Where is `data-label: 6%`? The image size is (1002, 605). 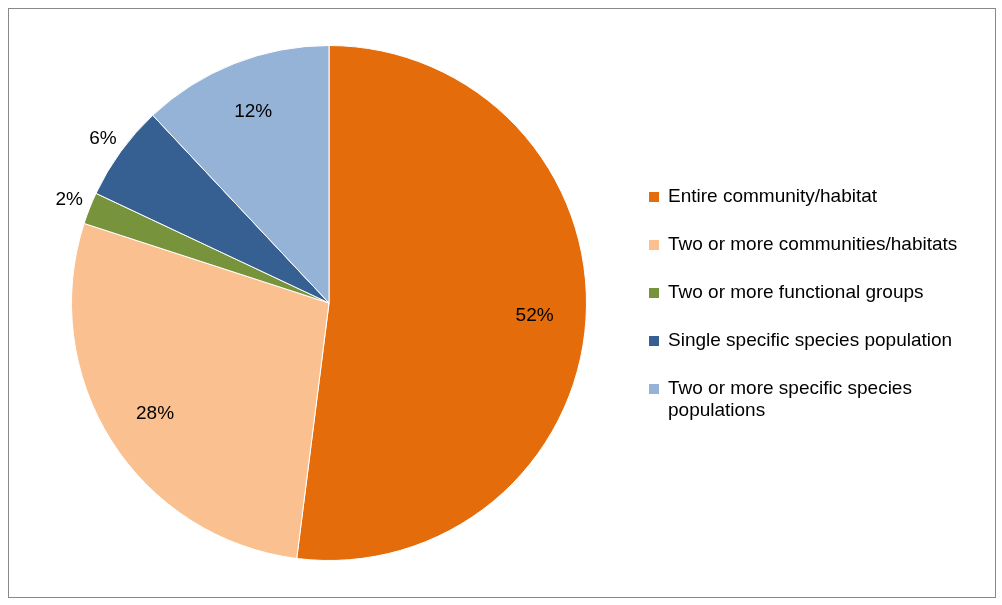 data-label: 6% is located at coordinates (103, 137).